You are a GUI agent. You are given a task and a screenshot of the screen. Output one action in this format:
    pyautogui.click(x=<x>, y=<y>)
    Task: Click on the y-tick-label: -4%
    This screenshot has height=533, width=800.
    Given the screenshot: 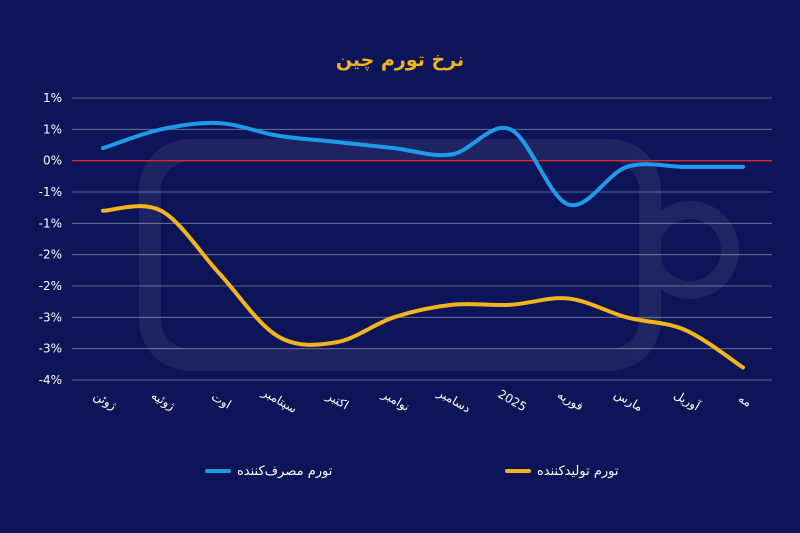 What is the action you would take?
    pyautogui.click(x=50, y=380)
    